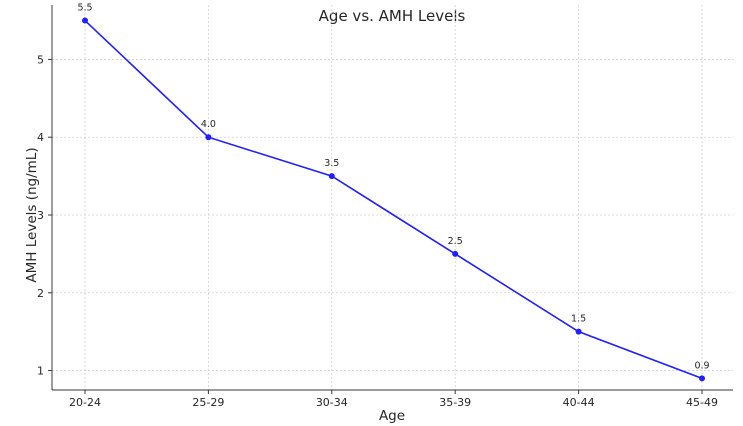 The height and width of the screenshot is (426, 743). What do you see at coordinates (208, 124) in the screenshot?
I see `data-label: 4.0` at bounding box center [208, 124].